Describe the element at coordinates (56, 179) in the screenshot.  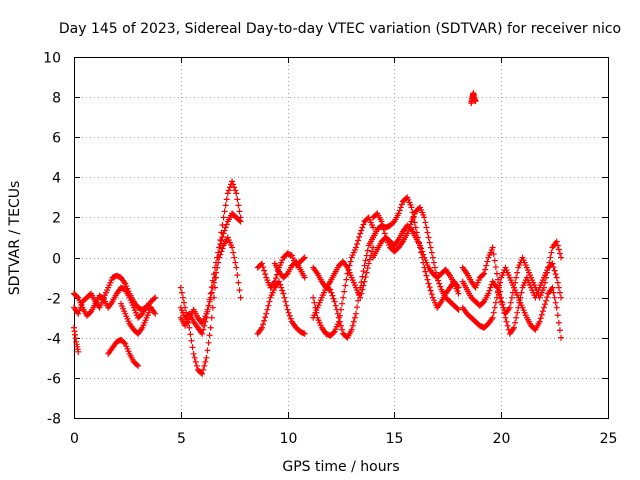
I see `y-tick-label: 4` at that location.